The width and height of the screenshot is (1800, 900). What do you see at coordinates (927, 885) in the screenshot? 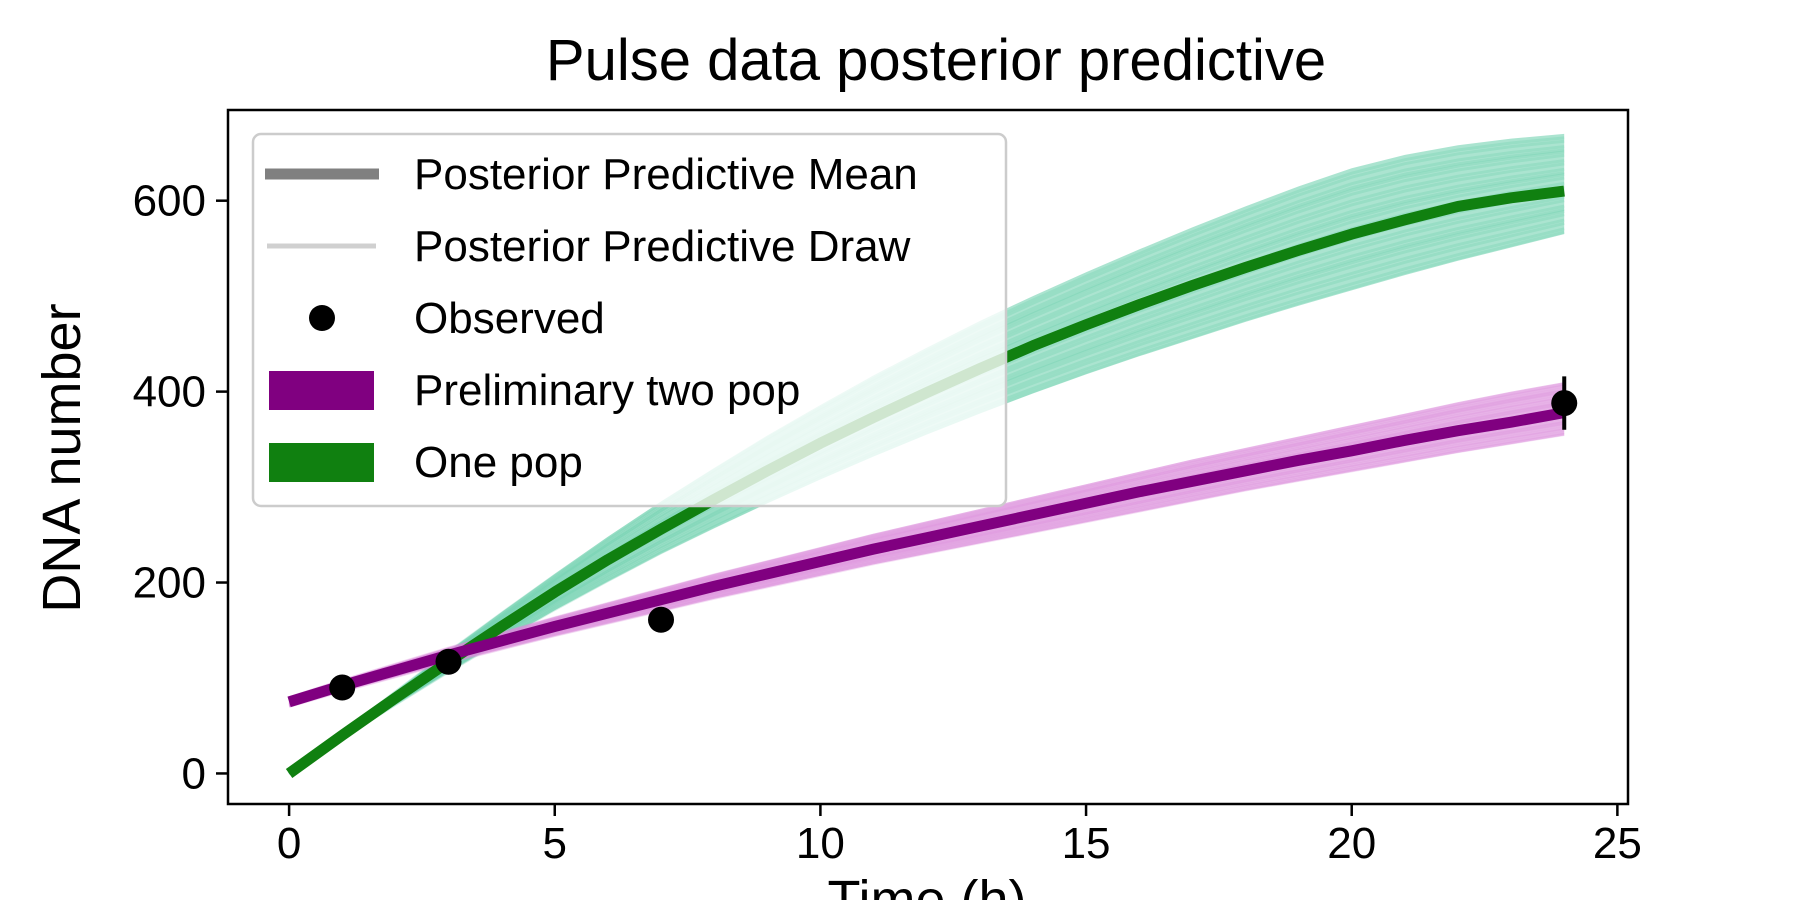
I see `x-axis-label: Time (h)` at bounding box center [927, 885].